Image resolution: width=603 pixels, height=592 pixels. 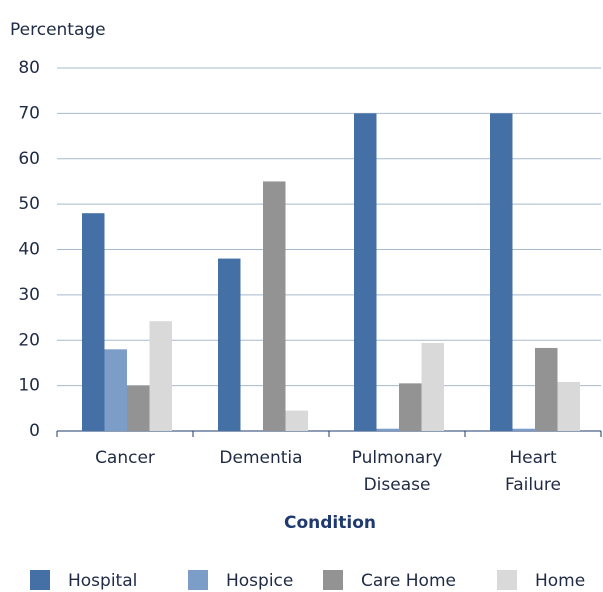 I want to click on y-tick-label: 80, so click(x=29, y=68).